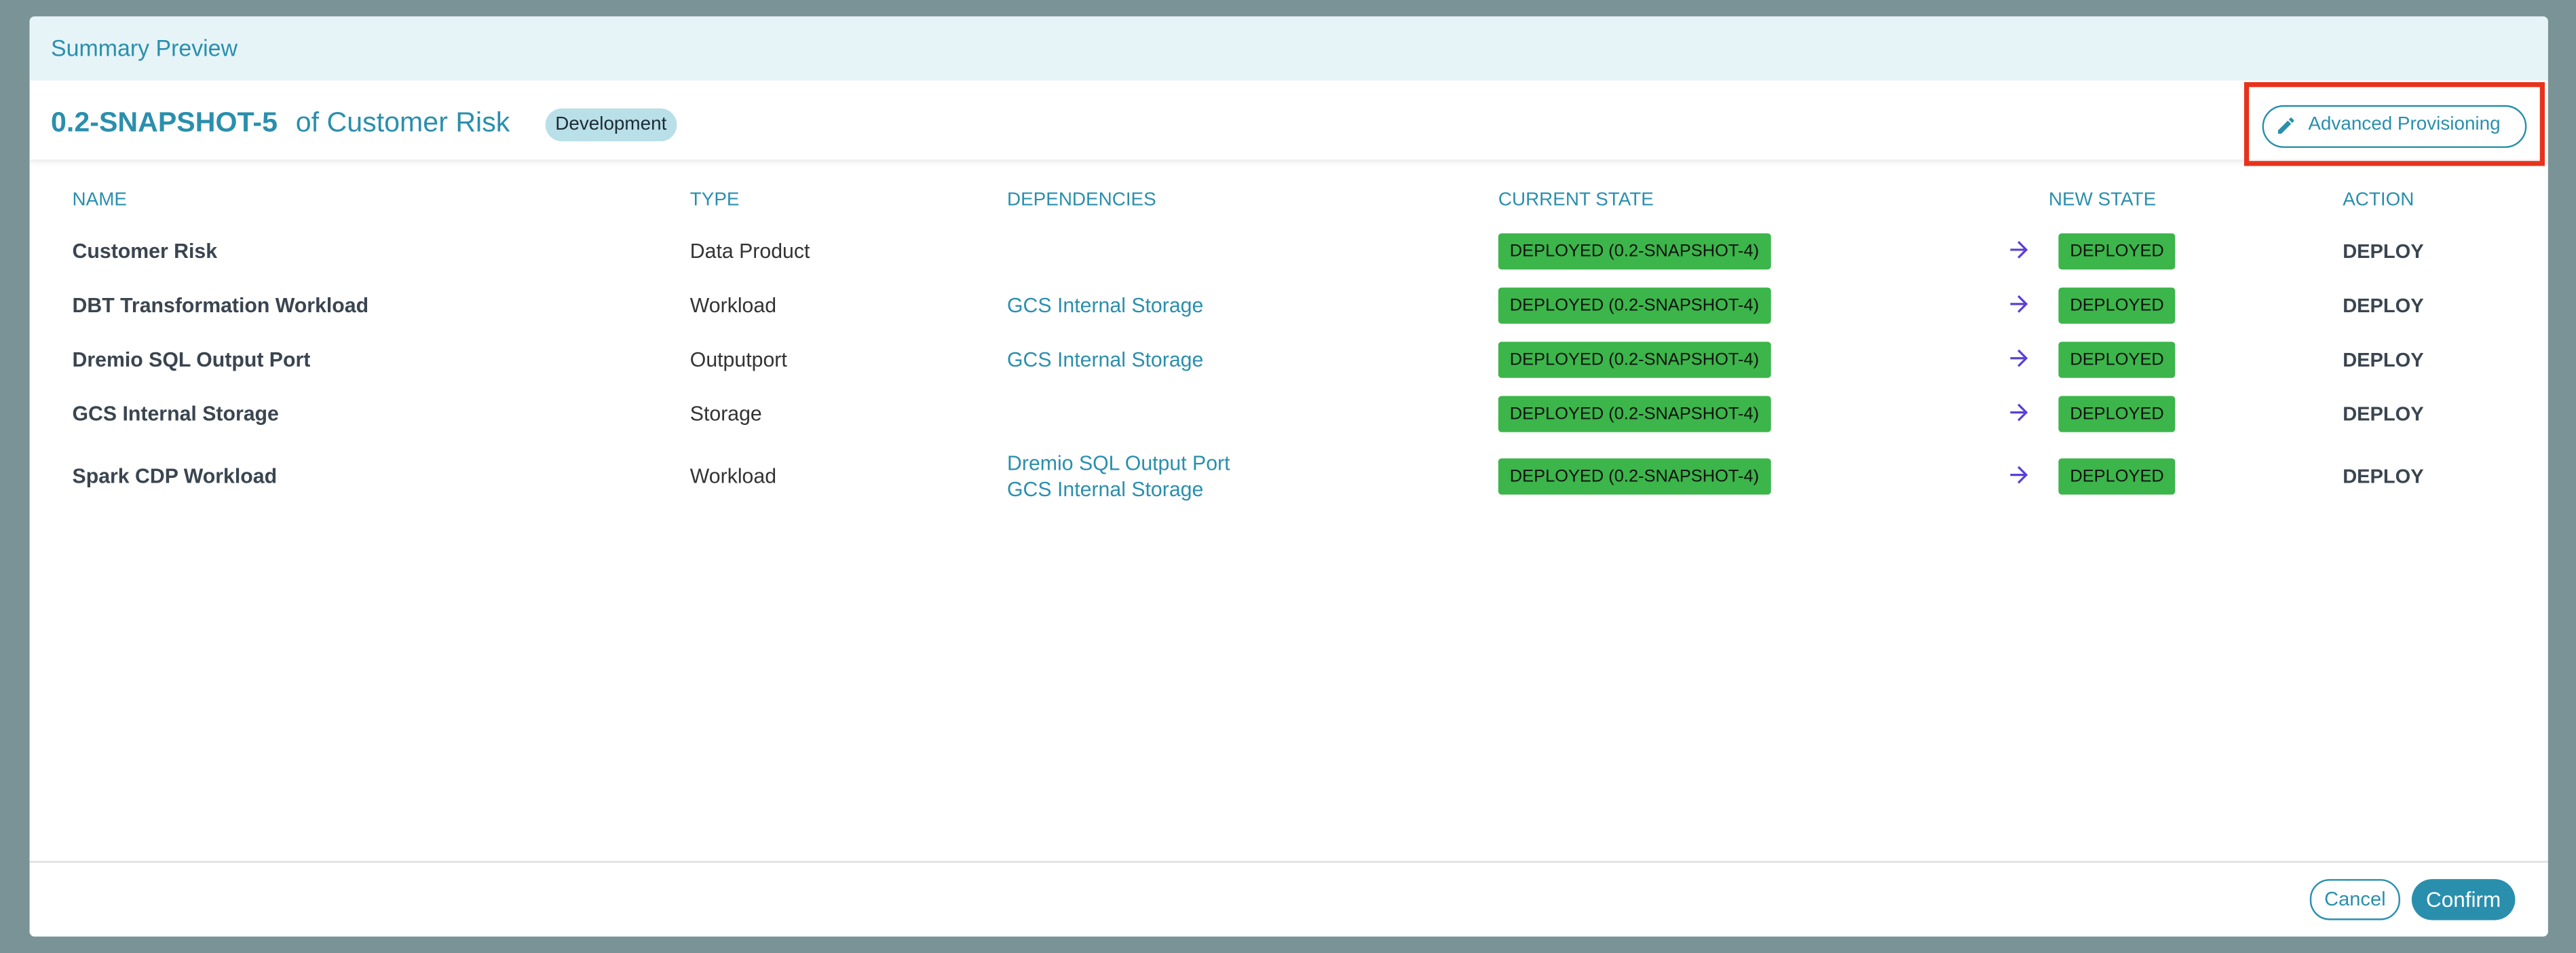 The width and height of the screenshot is (2576, 953). What do you see at coordinates (738, 360) in the screenshot?
I see `row-type: Outputport` at bounding box center [738, 360].